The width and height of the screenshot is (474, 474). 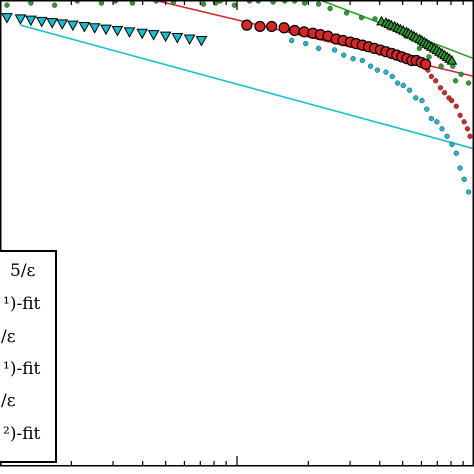 I want to click on legend-label: ²)-fit, so click(x=22, y=434).